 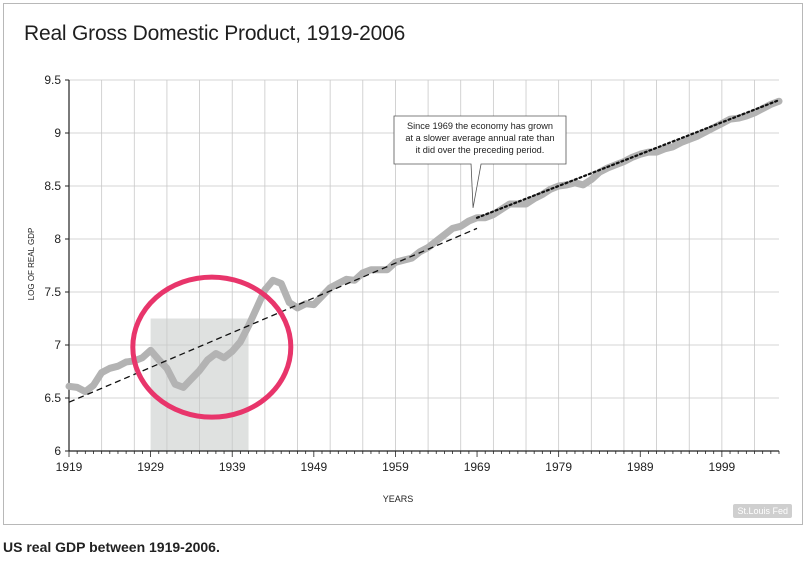 I want to click on y-tick-label: 8, so click(x=57, y=239).